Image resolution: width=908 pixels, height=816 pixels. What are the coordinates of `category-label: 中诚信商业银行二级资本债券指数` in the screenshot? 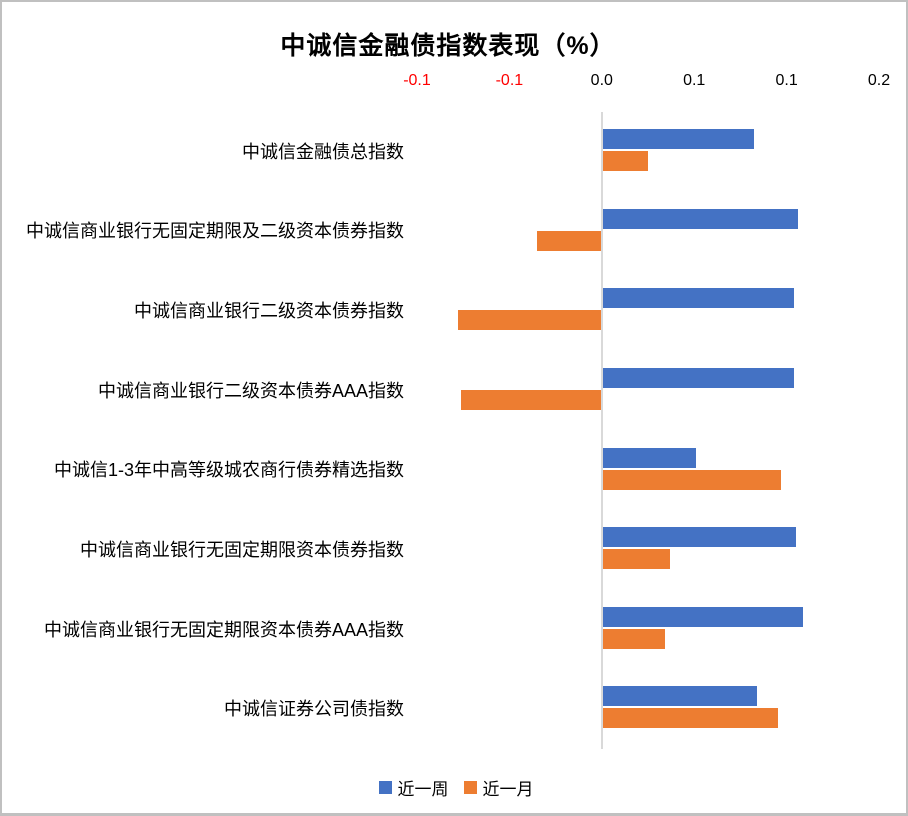 It's located at (269, 311).